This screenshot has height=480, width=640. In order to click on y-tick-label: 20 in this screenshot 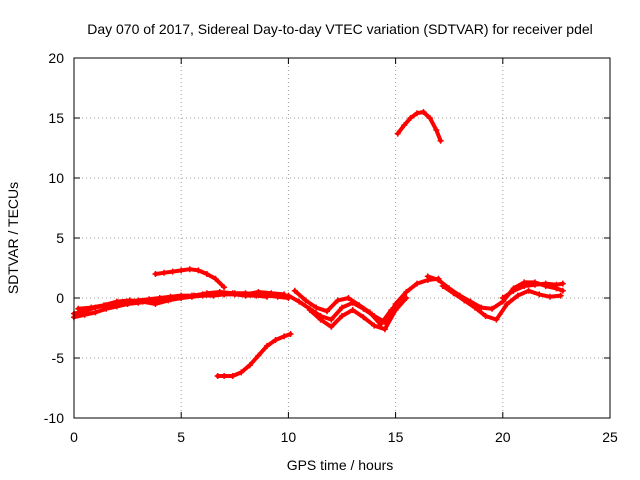, I will do `click(56, 58)`.